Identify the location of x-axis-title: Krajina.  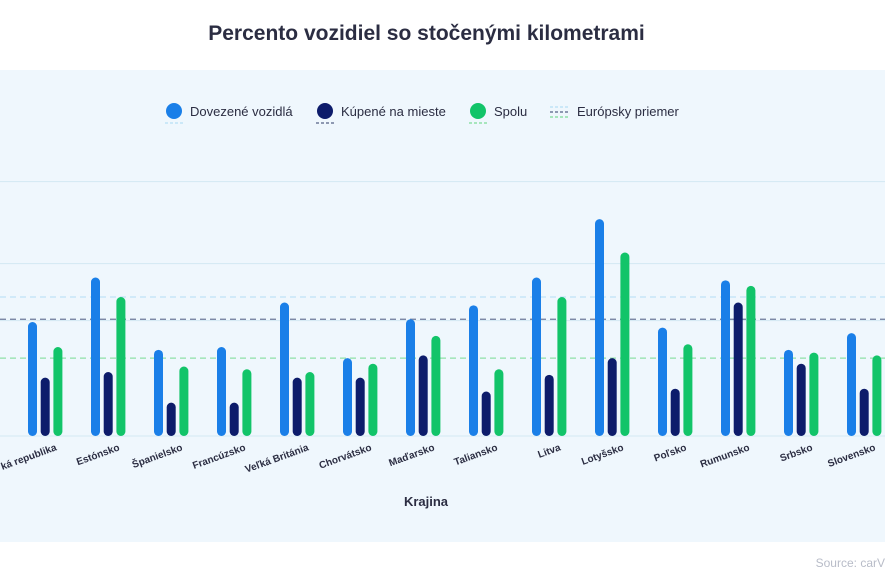
(426, 501).